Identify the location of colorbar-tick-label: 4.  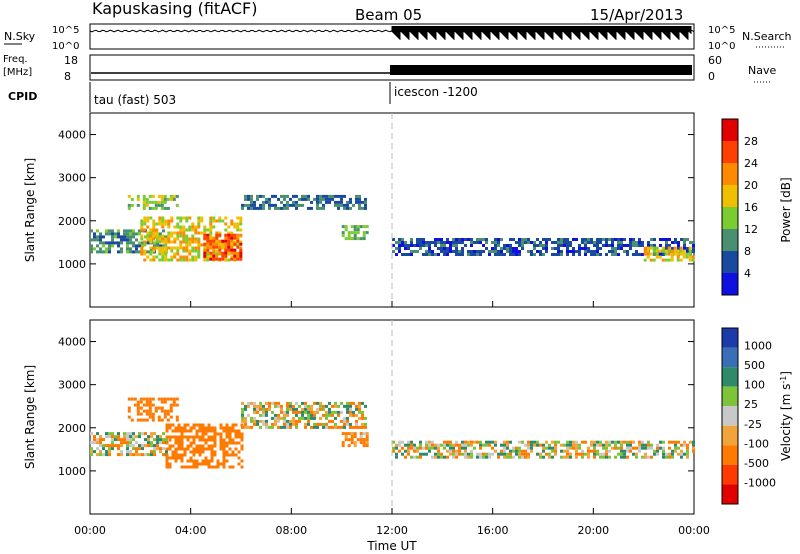
(747, 273).